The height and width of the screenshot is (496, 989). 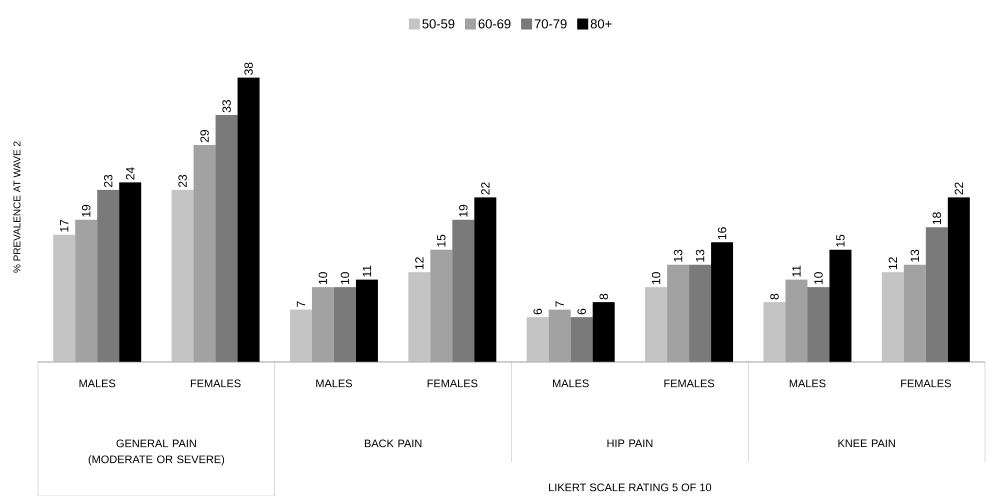 What do you see at coordinates (204, 136) in the screenshot?
I see `data-label: 29` at bounding box center [204, 136].